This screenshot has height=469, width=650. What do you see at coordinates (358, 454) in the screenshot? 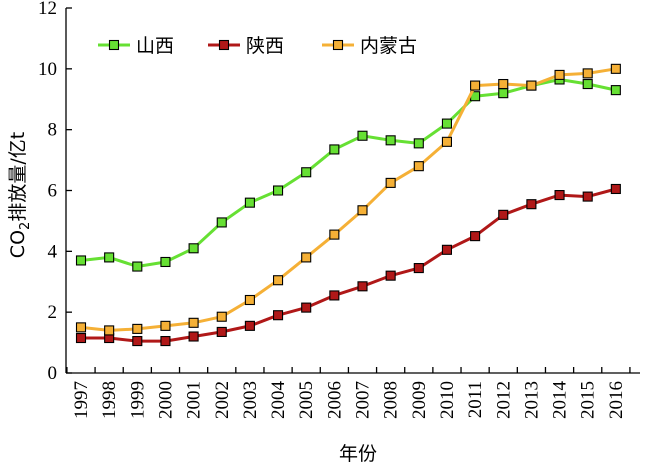
I see `x-axis-title: 年份` at bounding box center [358, 454].